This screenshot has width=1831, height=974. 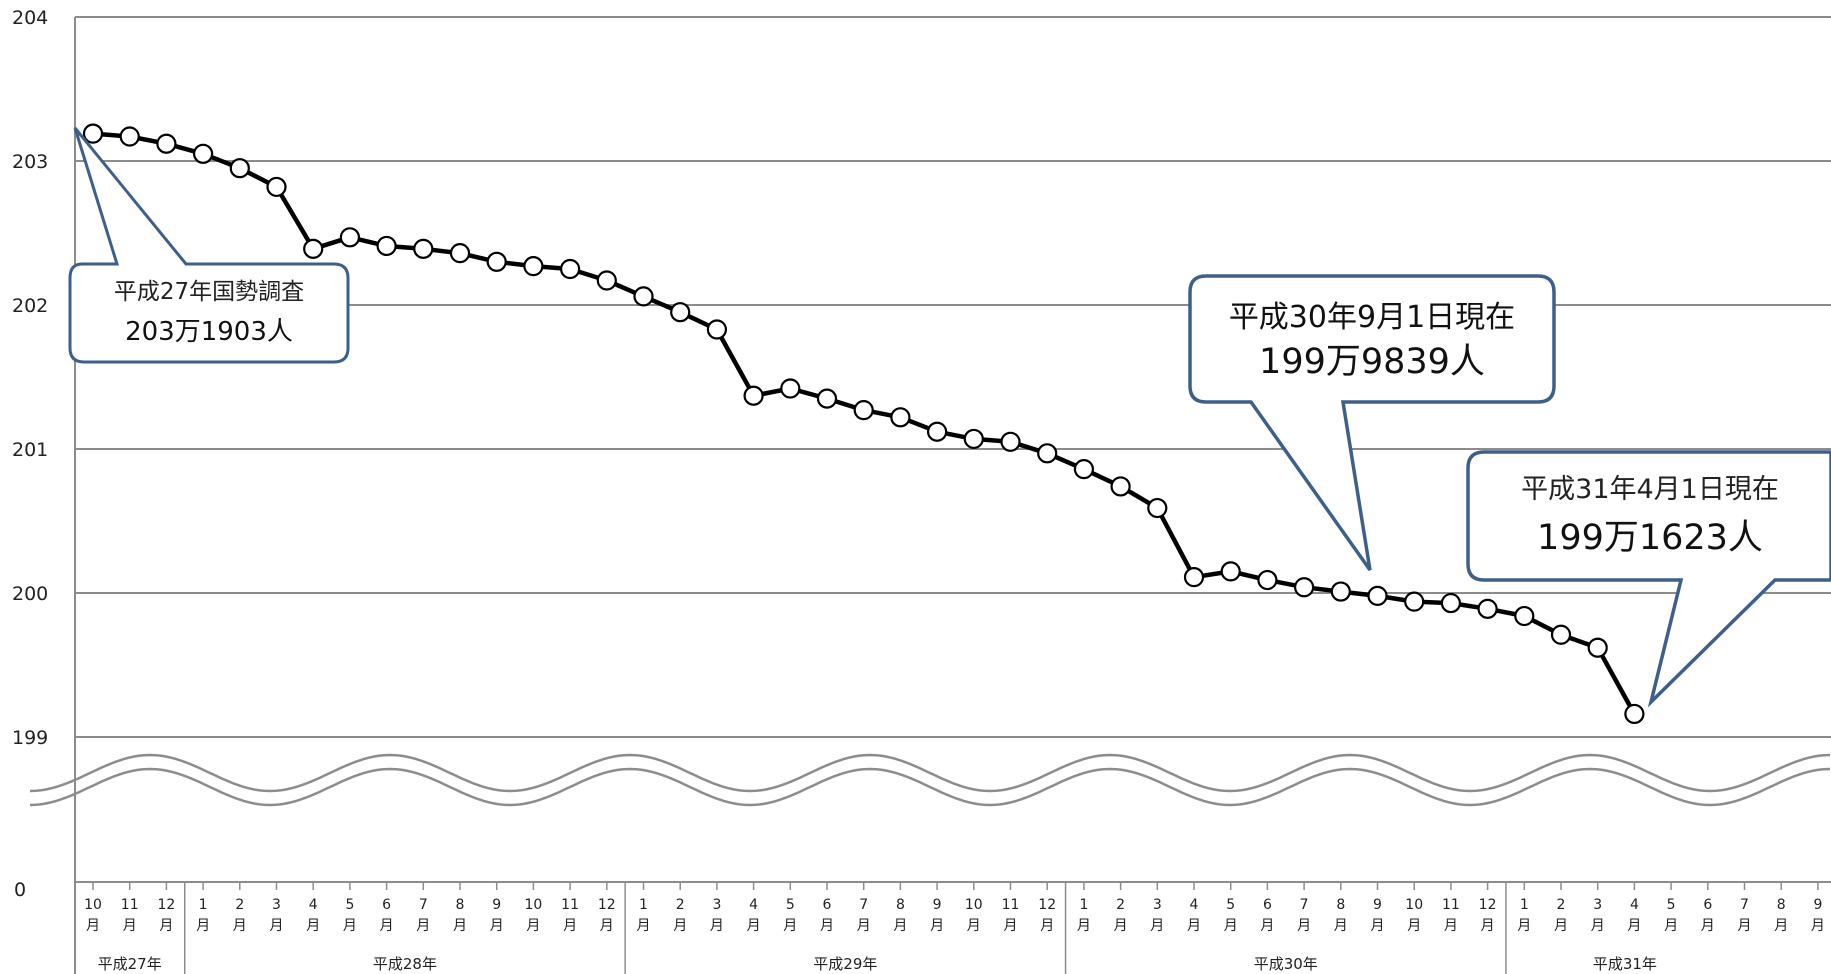 I want to click on callout-2019-line1: 平成31年4月1日現在, so click(x=1650, y=489).